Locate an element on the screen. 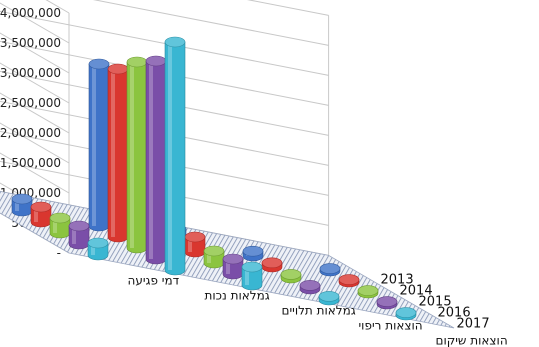 This screenshot has height=347, width=539. category-label: הוצאות שיקום is located at coordinates (472, 340).